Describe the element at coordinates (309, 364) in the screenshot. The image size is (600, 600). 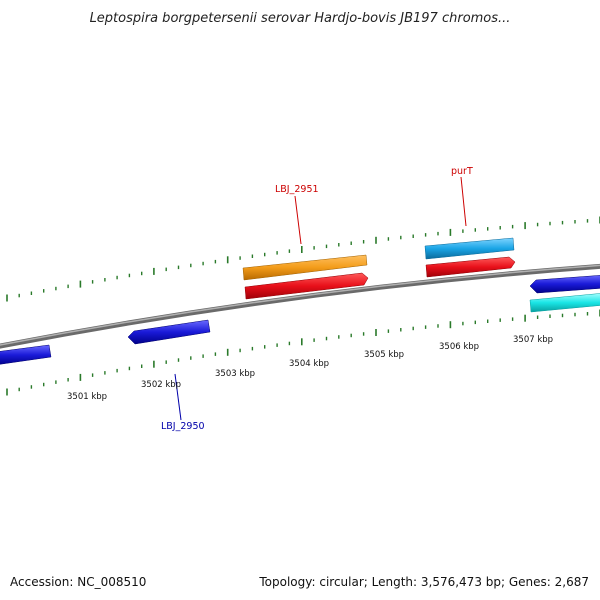
I see `kbp-label-3504: 3504 kbp` at that location.